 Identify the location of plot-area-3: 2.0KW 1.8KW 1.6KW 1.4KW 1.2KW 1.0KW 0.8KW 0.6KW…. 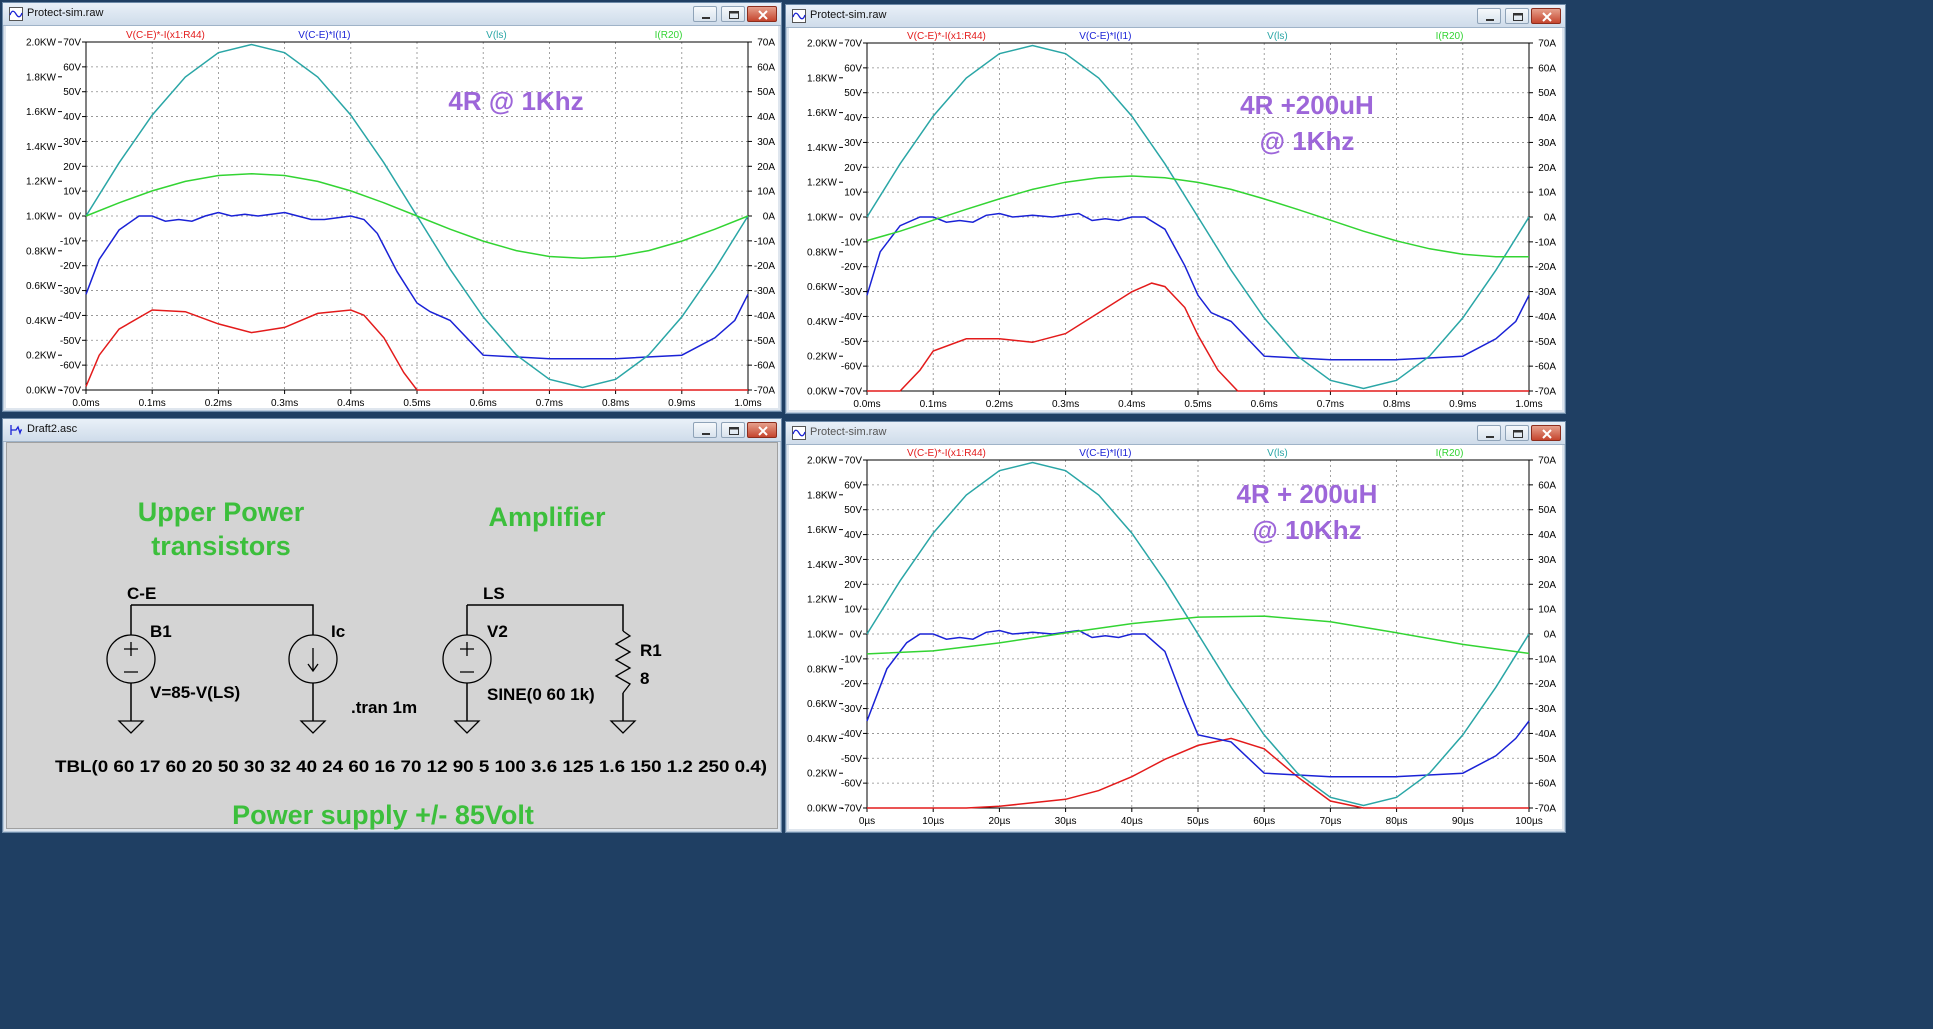
(1175, 637).